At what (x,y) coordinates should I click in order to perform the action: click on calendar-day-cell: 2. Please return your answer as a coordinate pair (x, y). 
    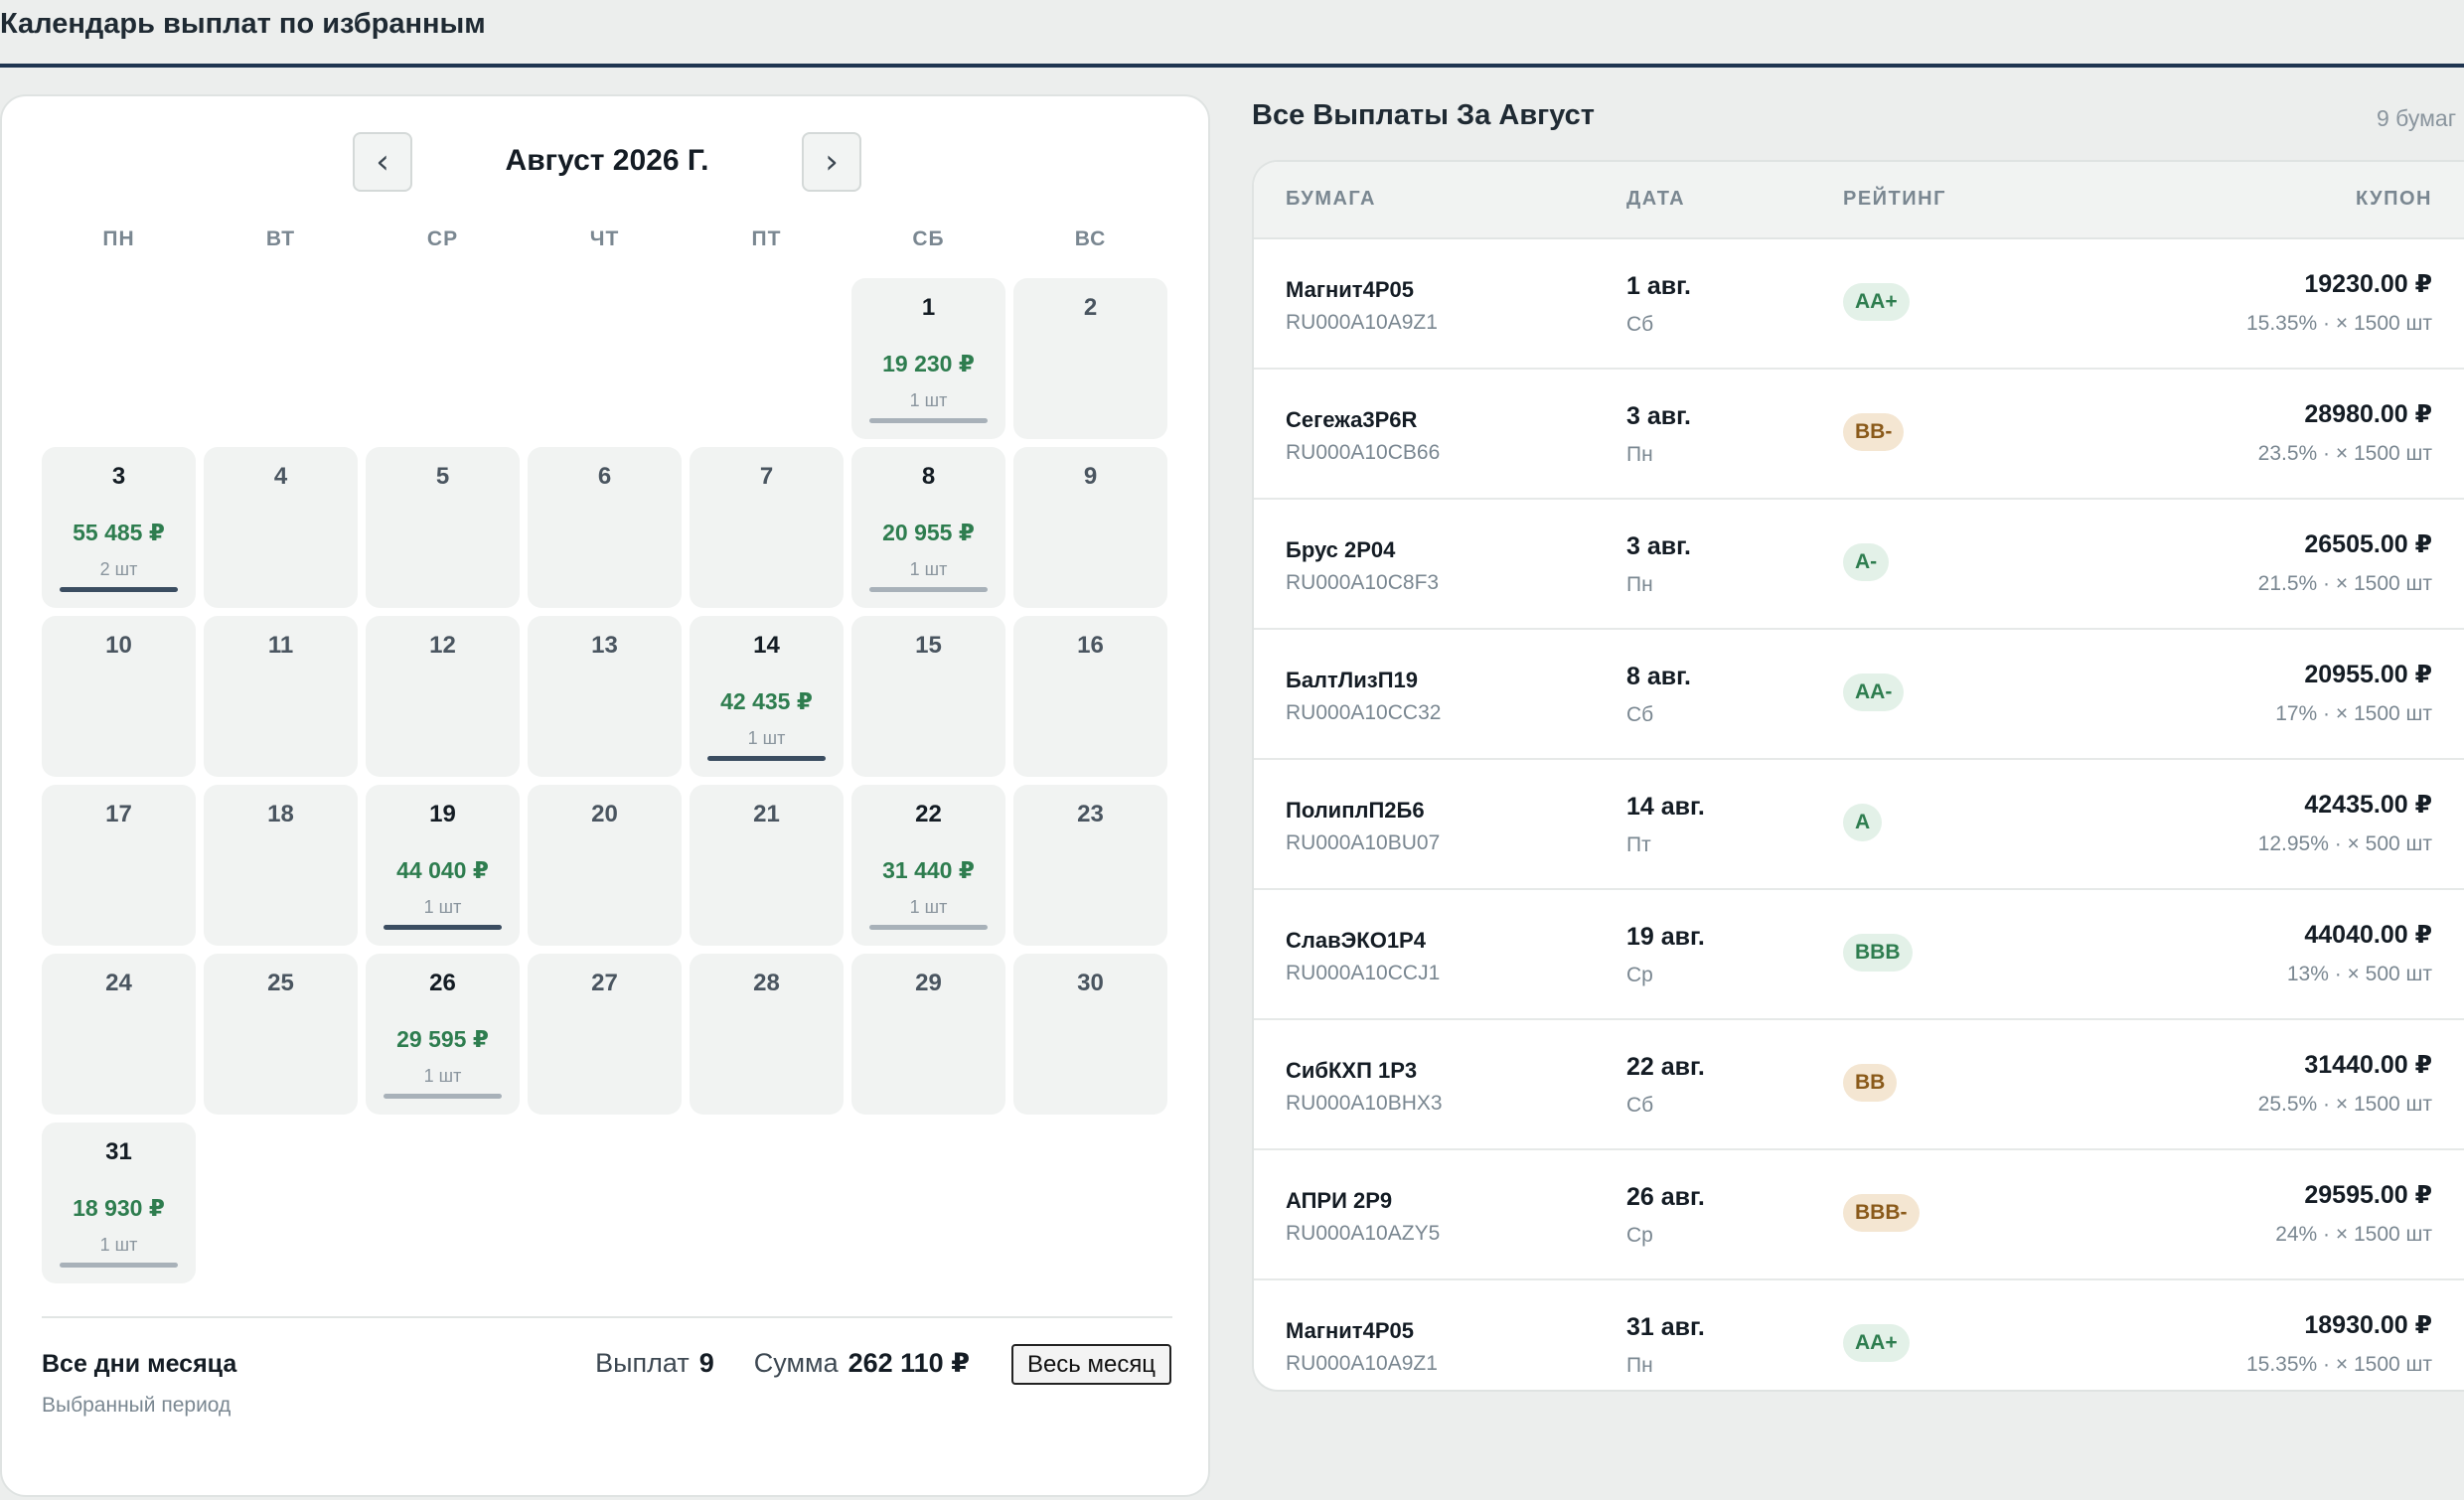
    Looking at the image, I should click on (1090, 358).